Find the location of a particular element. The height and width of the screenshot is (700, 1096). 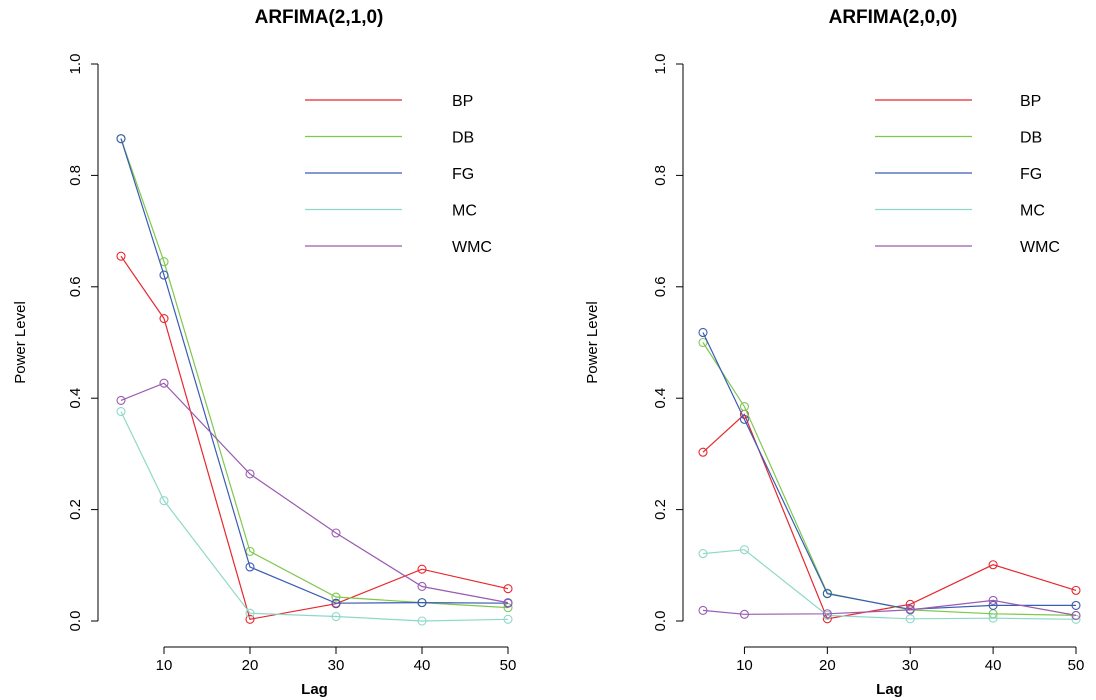

series-line-db is located at coordinates (889, 479).